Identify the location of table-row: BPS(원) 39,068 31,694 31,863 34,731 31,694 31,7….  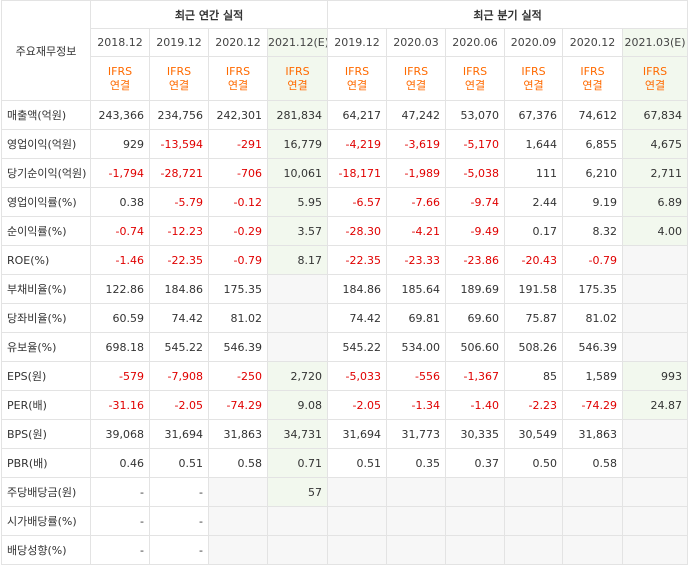
(344, 434).